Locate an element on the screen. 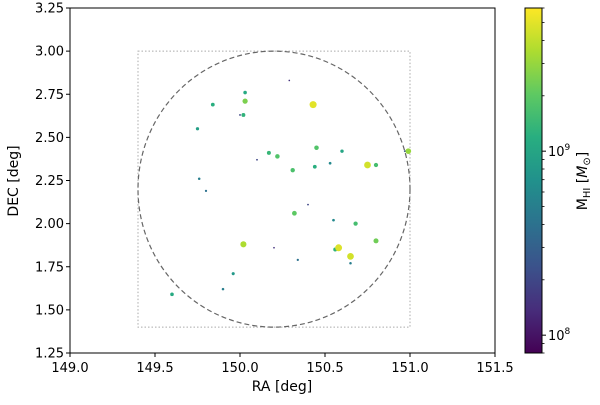 This screenshot has width=600, height=405. x-axis-title: RA [deg] is located at coordinates (282, 387).